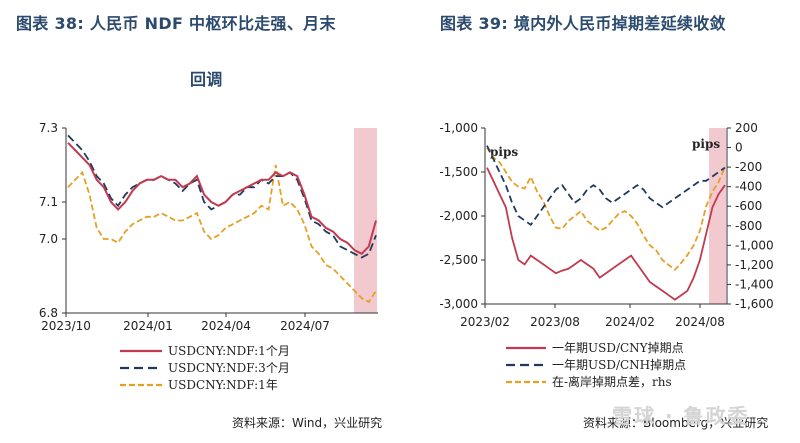 This screenshot has height=443, width=800. What do you see at coordinates (458, 172) in the screenshot?
I see `y-tick-label-left-axis: -1,500` at bounding box center [458, 172].